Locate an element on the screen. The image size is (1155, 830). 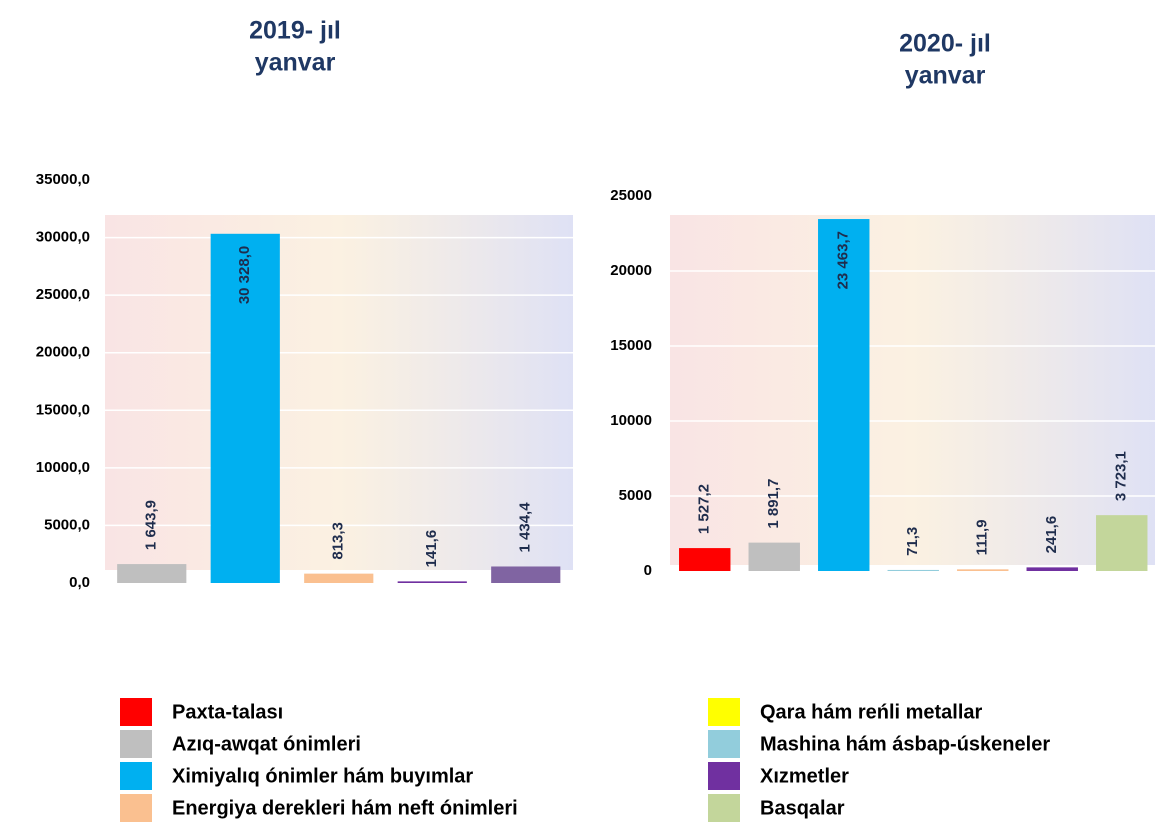
value-label: 1 643,9 is located at coordinates (151, 525).